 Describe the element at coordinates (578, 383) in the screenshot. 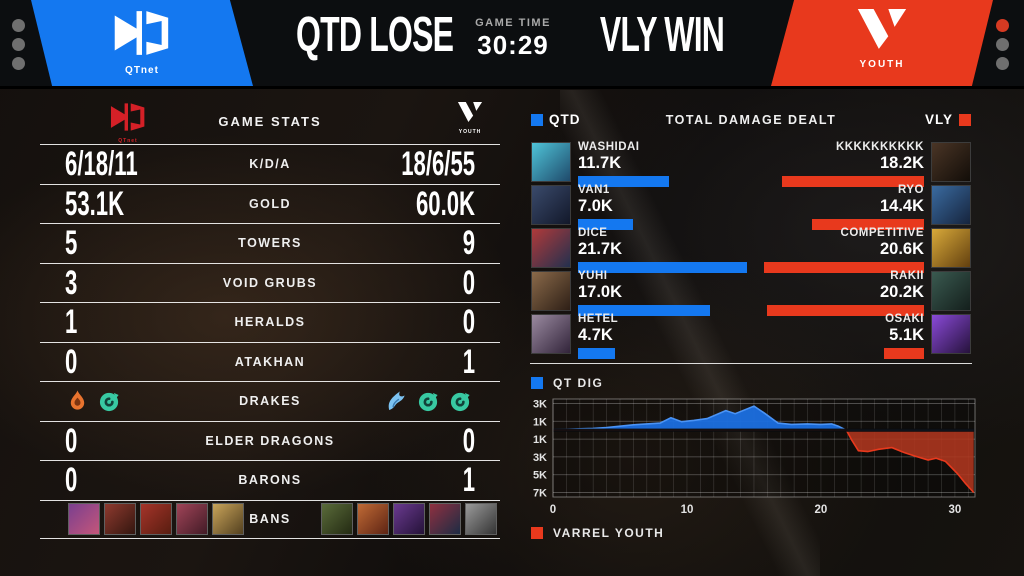

I see `chart-legend-qt-dig-label: QT DIG` at that location.